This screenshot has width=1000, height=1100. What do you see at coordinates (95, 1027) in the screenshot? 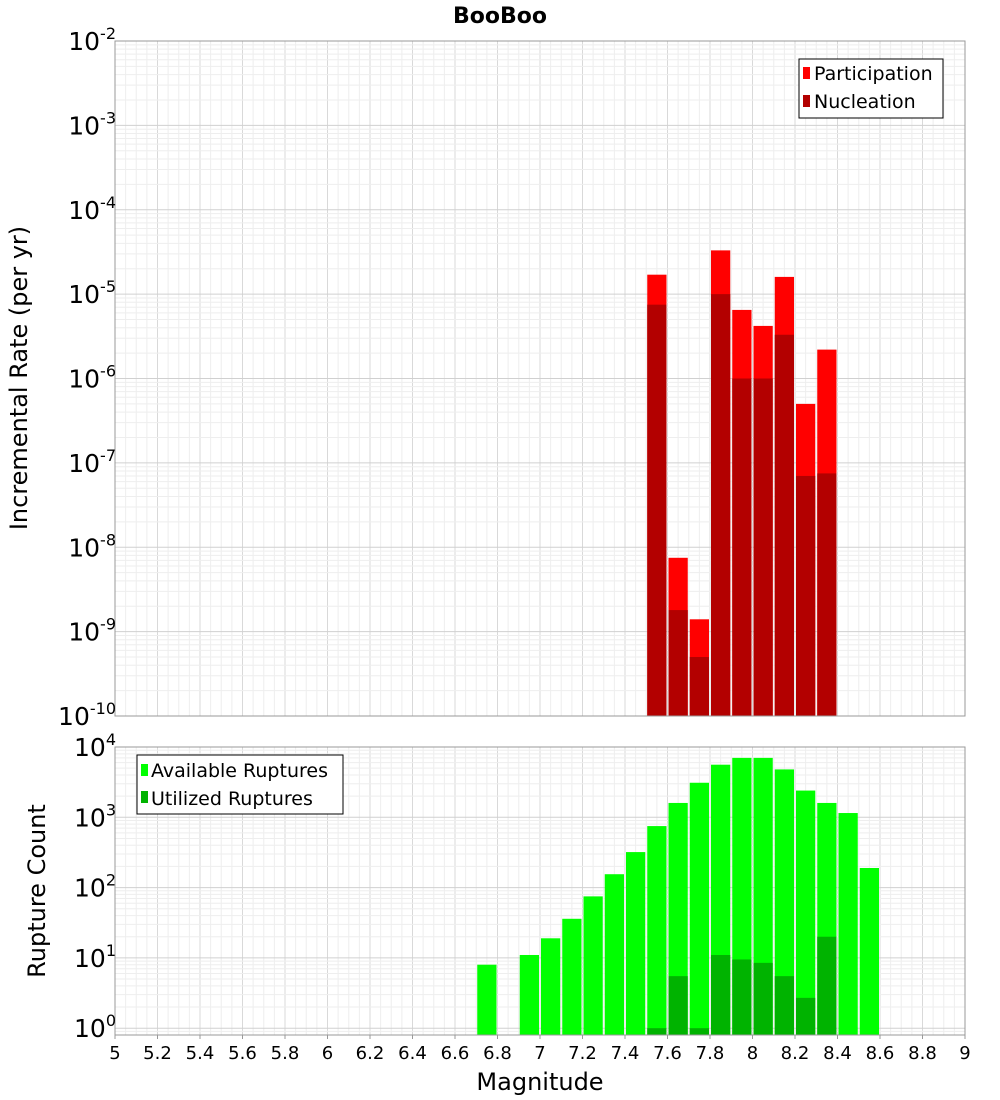
I see `bottom-ytick-label: 10⁰` at bounding box center [95, 1027].